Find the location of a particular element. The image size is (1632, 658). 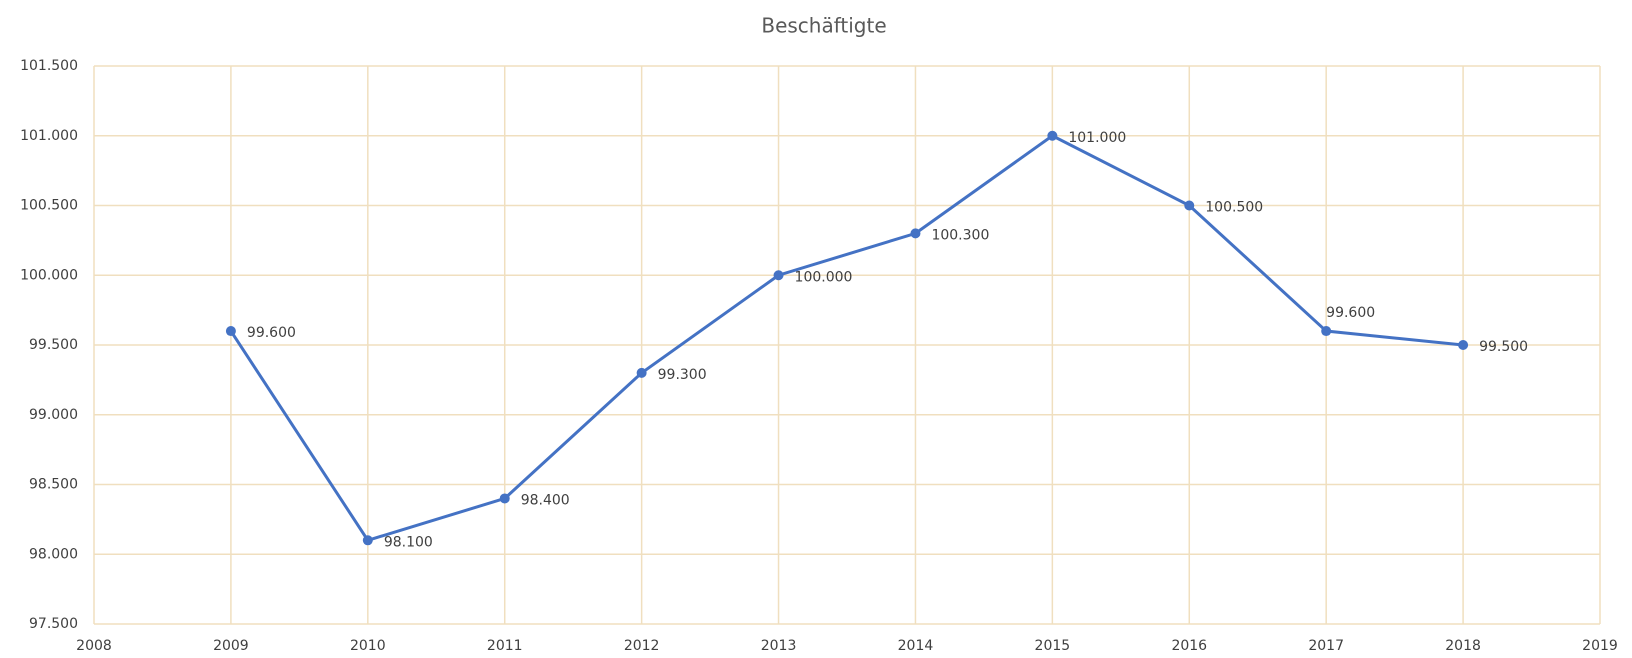

x-tick-label: 2015 is located at coordinates (1053, 646).